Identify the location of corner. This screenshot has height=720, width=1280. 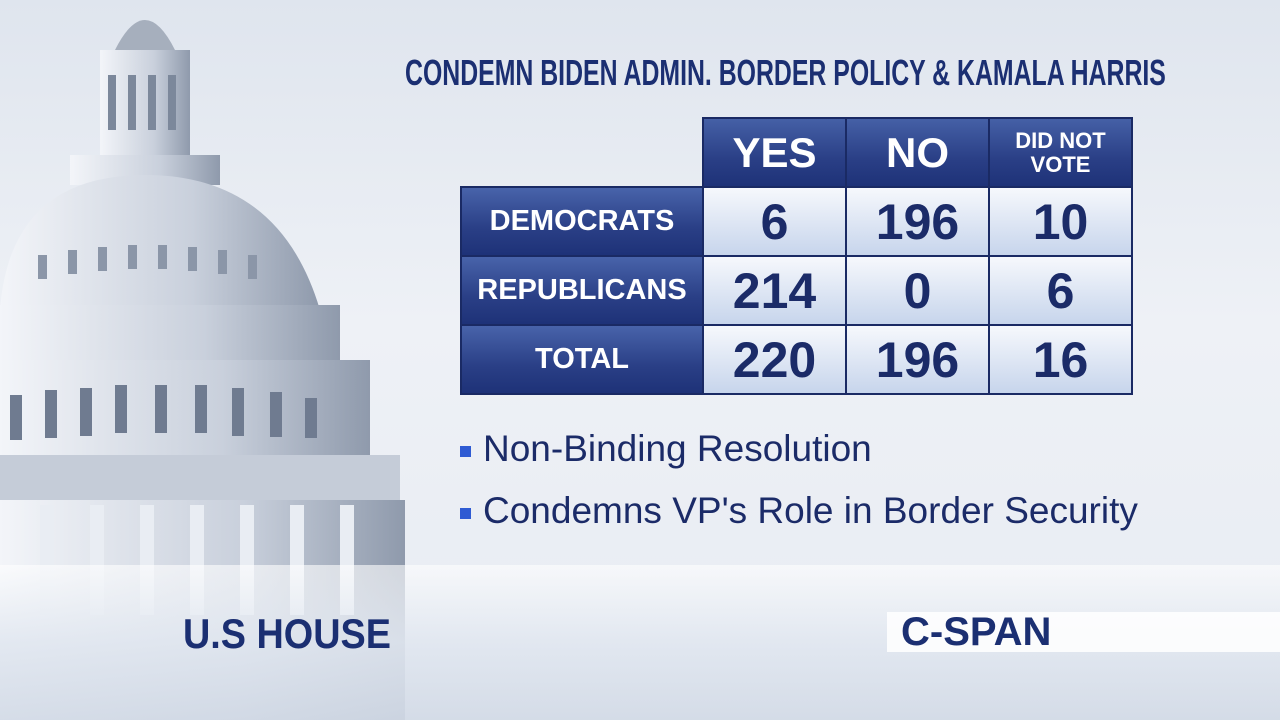
(582, 152).